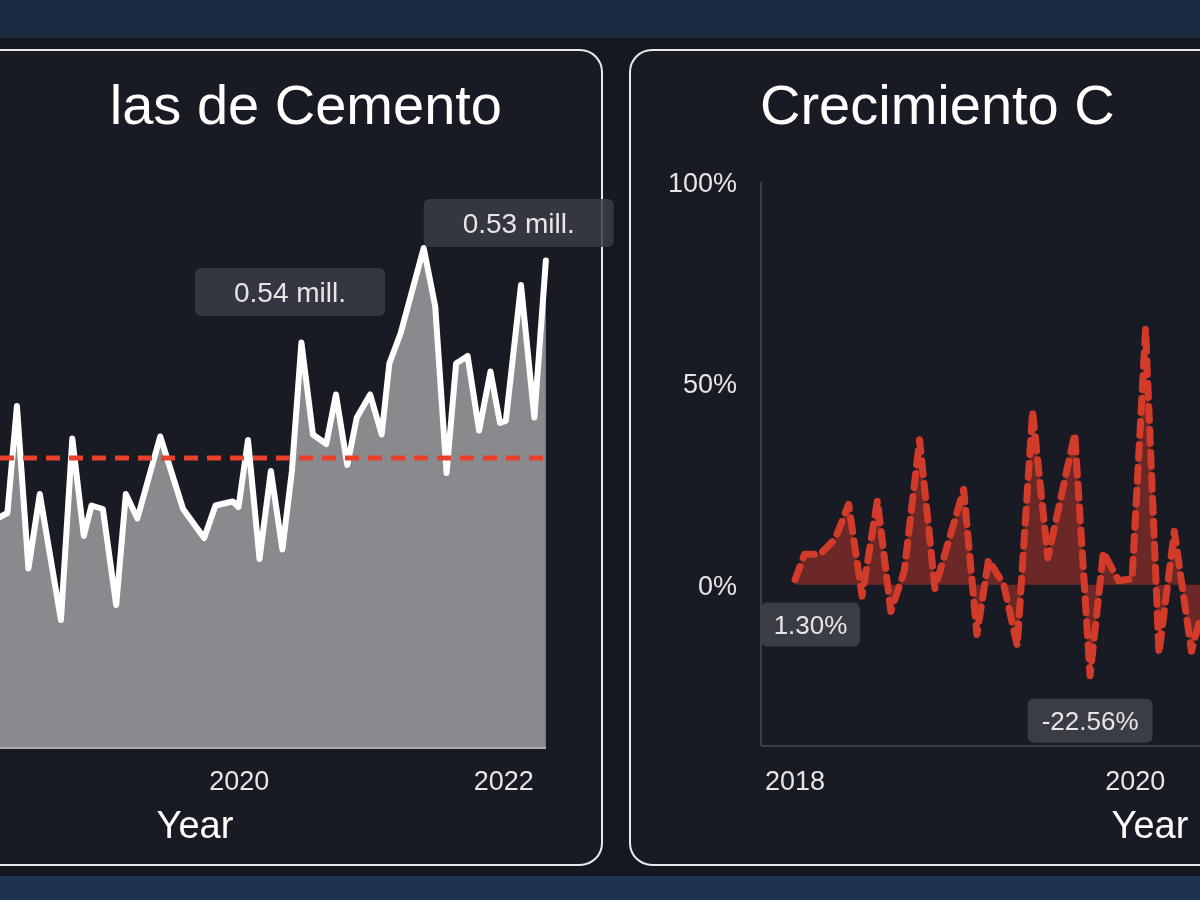 This screenshot has height=900, width=1200. I want to click on x-tick-label: 2018, so click(795, 781).